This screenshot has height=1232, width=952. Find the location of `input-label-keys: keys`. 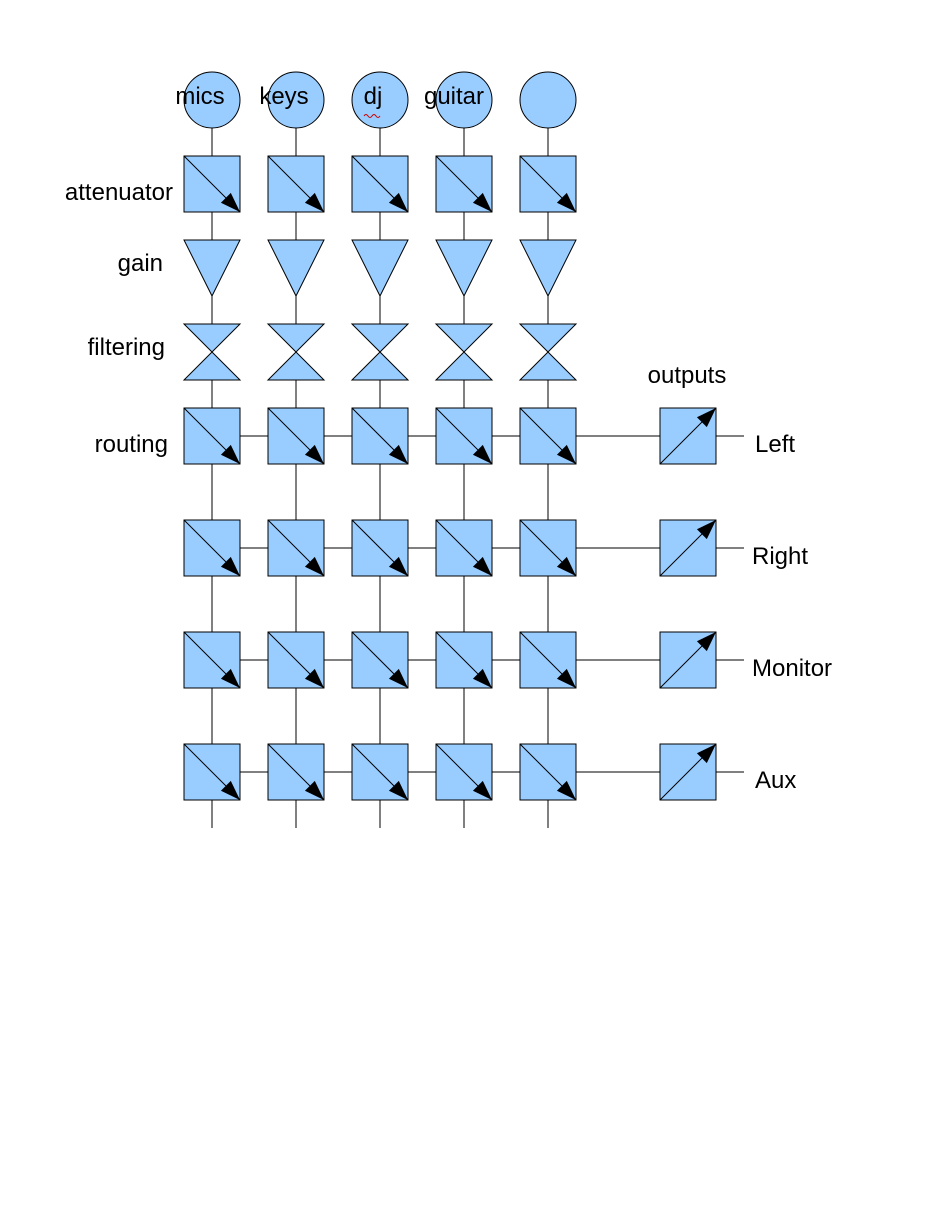

input-label-keys: keys is located at coordinates (283, 96).